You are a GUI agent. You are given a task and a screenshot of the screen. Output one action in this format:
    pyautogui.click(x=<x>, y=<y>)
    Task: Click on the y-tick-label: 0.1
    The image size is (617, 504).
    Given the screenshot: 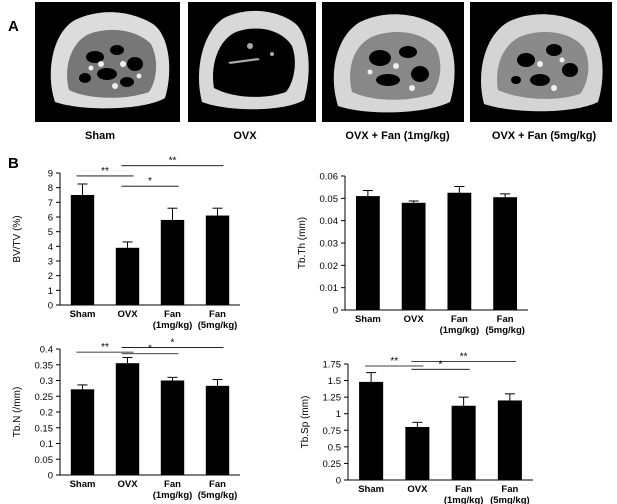 What is the action you would take?
    pyautogui.click(x=46, y=444)
    